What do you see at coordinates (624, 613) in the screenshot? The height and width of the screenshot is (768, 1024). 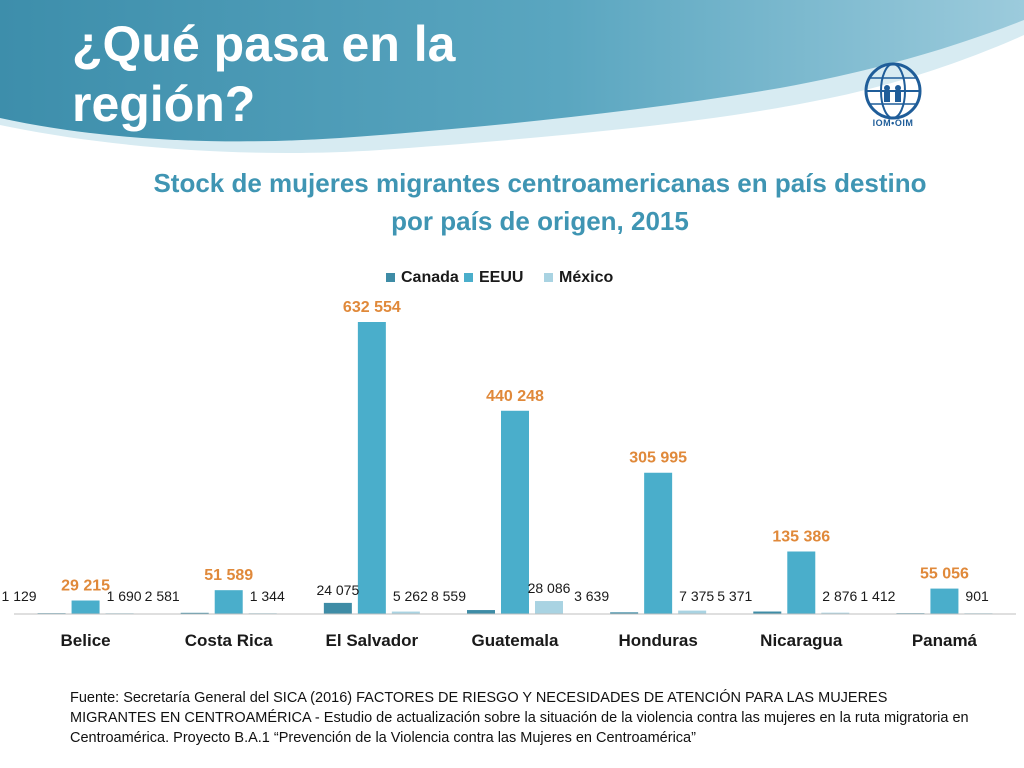 I see `bar-canada-honduras` at bounding box center [624, 613].